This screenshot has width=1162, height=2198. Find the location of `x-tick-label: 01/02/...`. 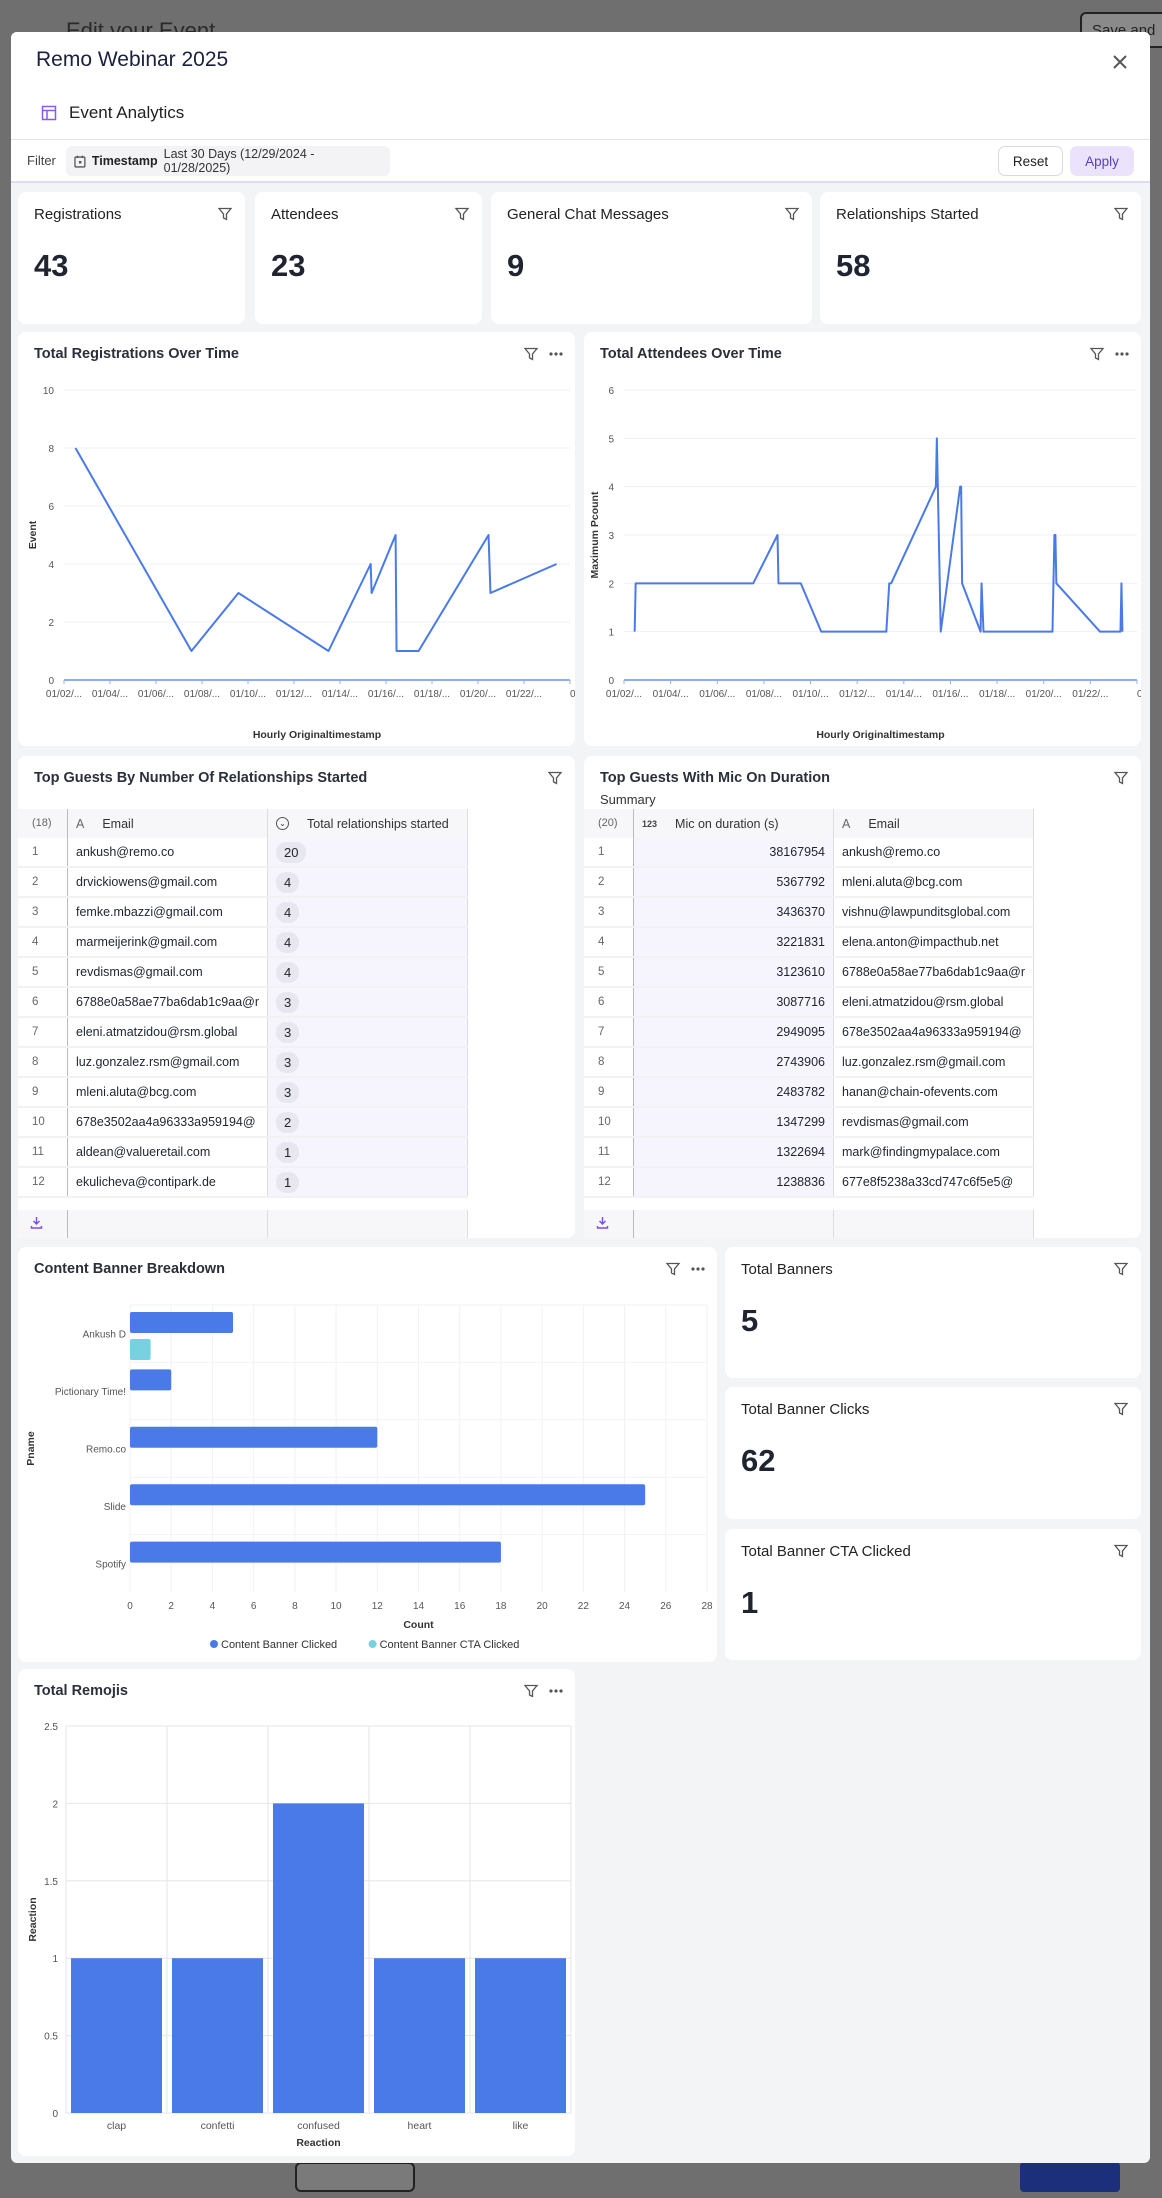

x-tick-label: 01/02/... is located at coordinates (624, 694).